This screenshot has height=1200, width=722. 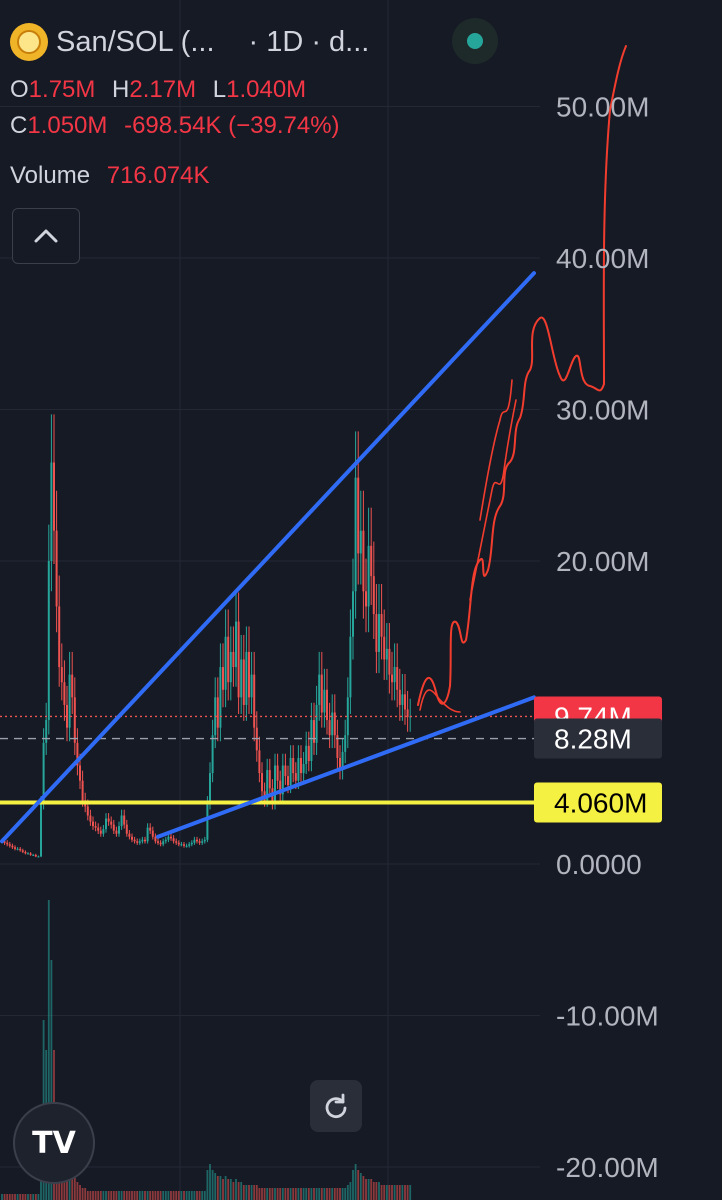 I want to click on collapse-button, so click(x=46, y=236).